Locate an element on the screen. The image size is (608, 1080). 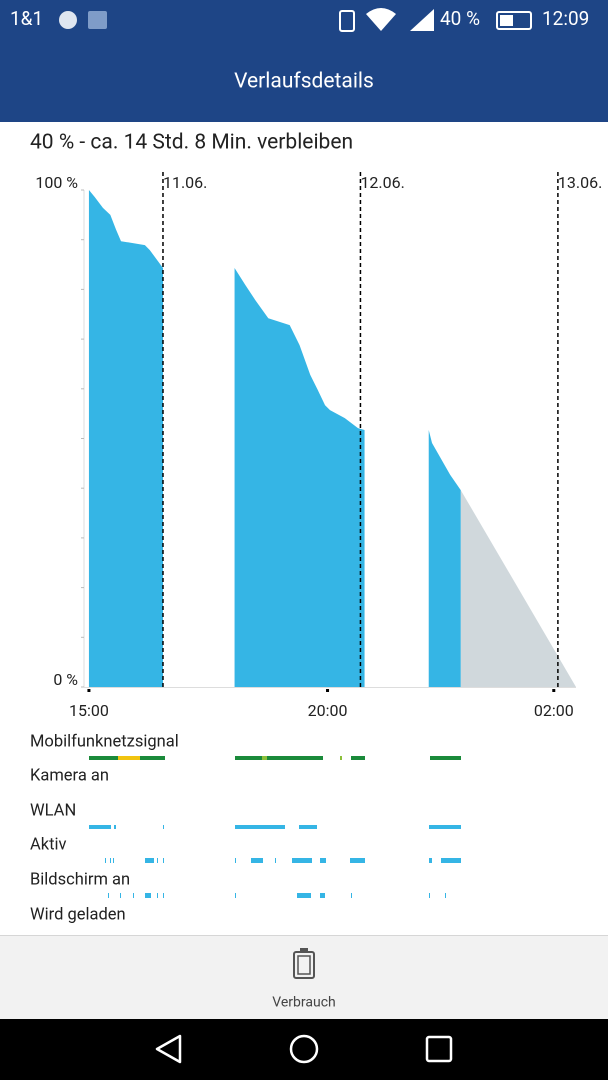
nav-bar is located at coordinates (304, 1049).